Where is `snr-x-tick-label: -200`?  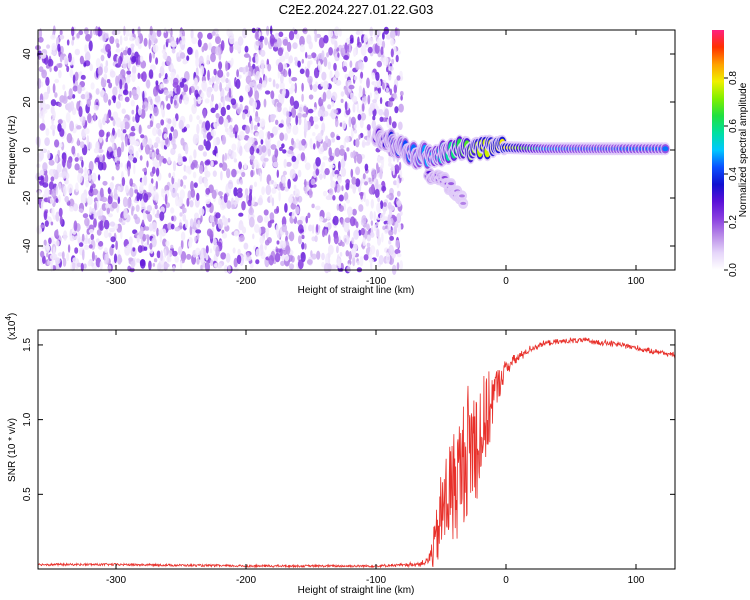
snr-x-tick-label: -200 is located at coordinates (246, 580).